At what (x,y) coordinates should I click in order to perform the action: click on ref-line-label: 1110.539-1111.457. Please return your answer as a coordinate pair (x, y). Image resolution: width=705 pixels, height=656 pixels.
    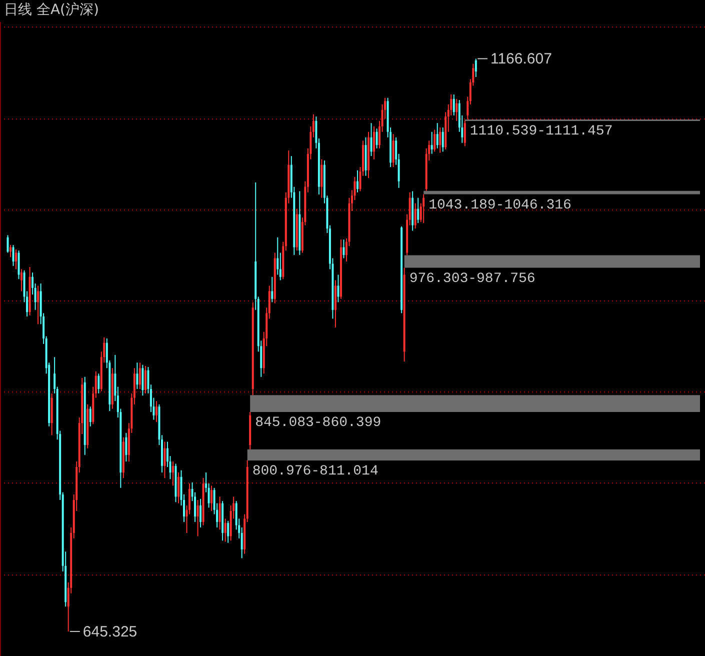
    Looking at the image, I should click on (541, 131).